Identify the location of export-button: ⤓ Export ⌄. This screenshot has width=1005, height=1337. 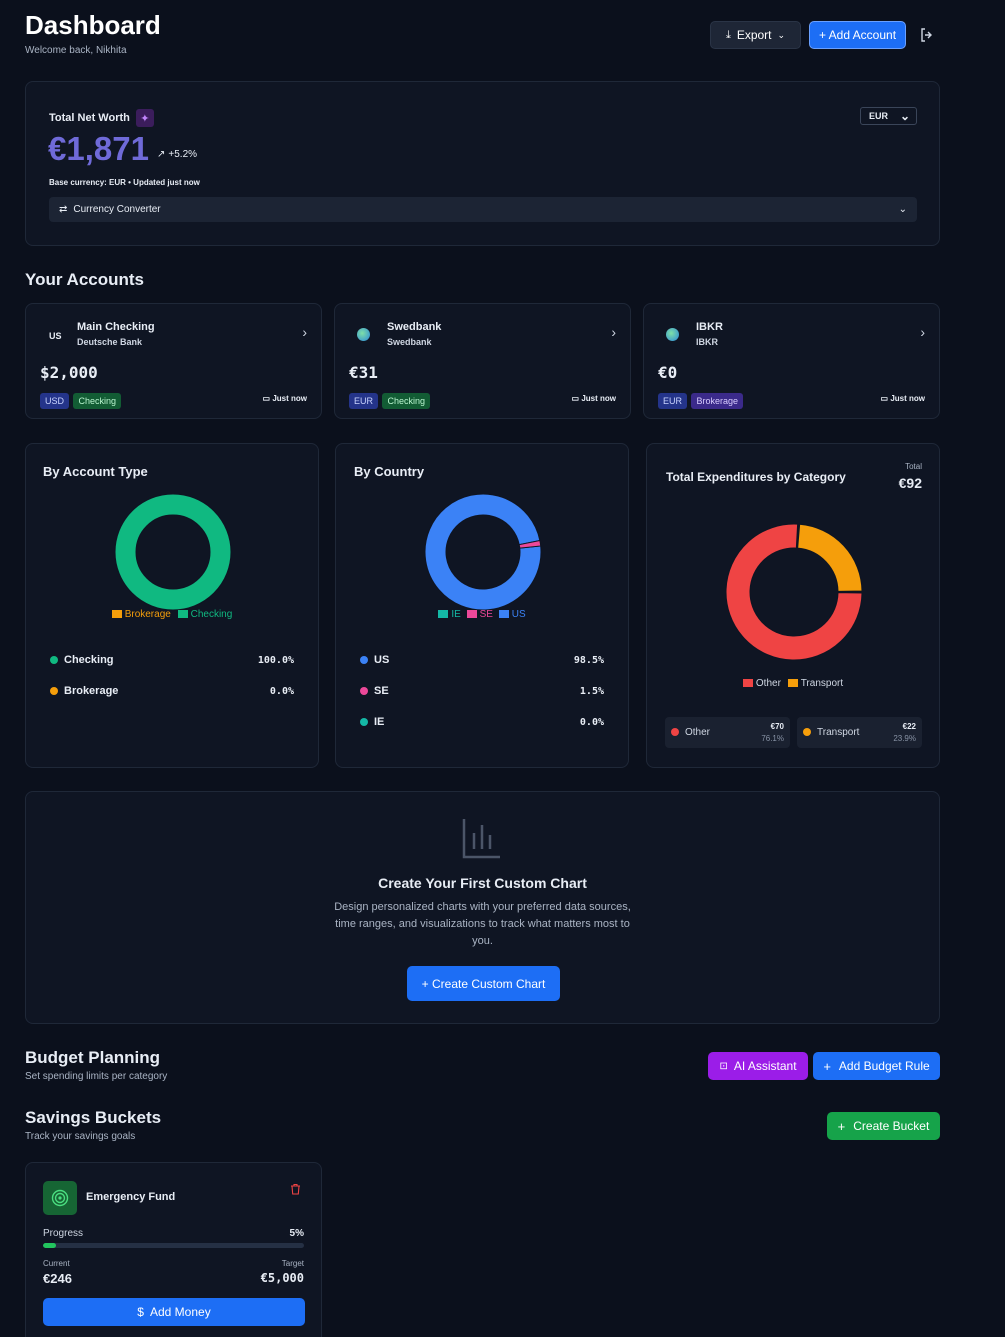
(755, 35).